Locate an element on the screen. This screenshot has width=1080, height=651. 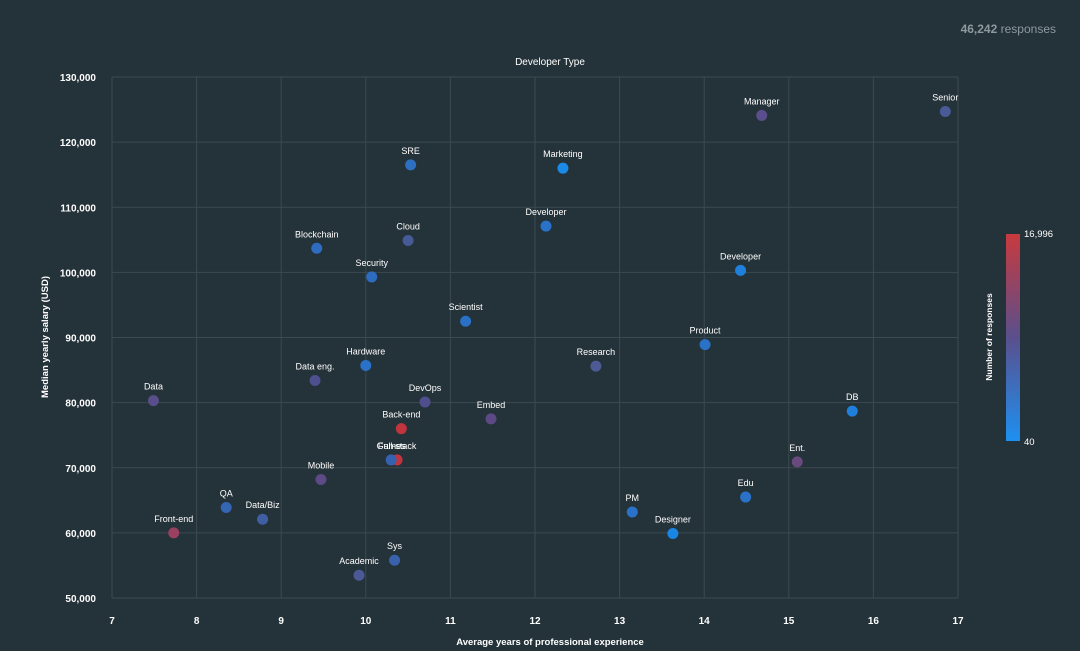
colorbar-max-label: 16,996 is located at coordinates (1038, 234).